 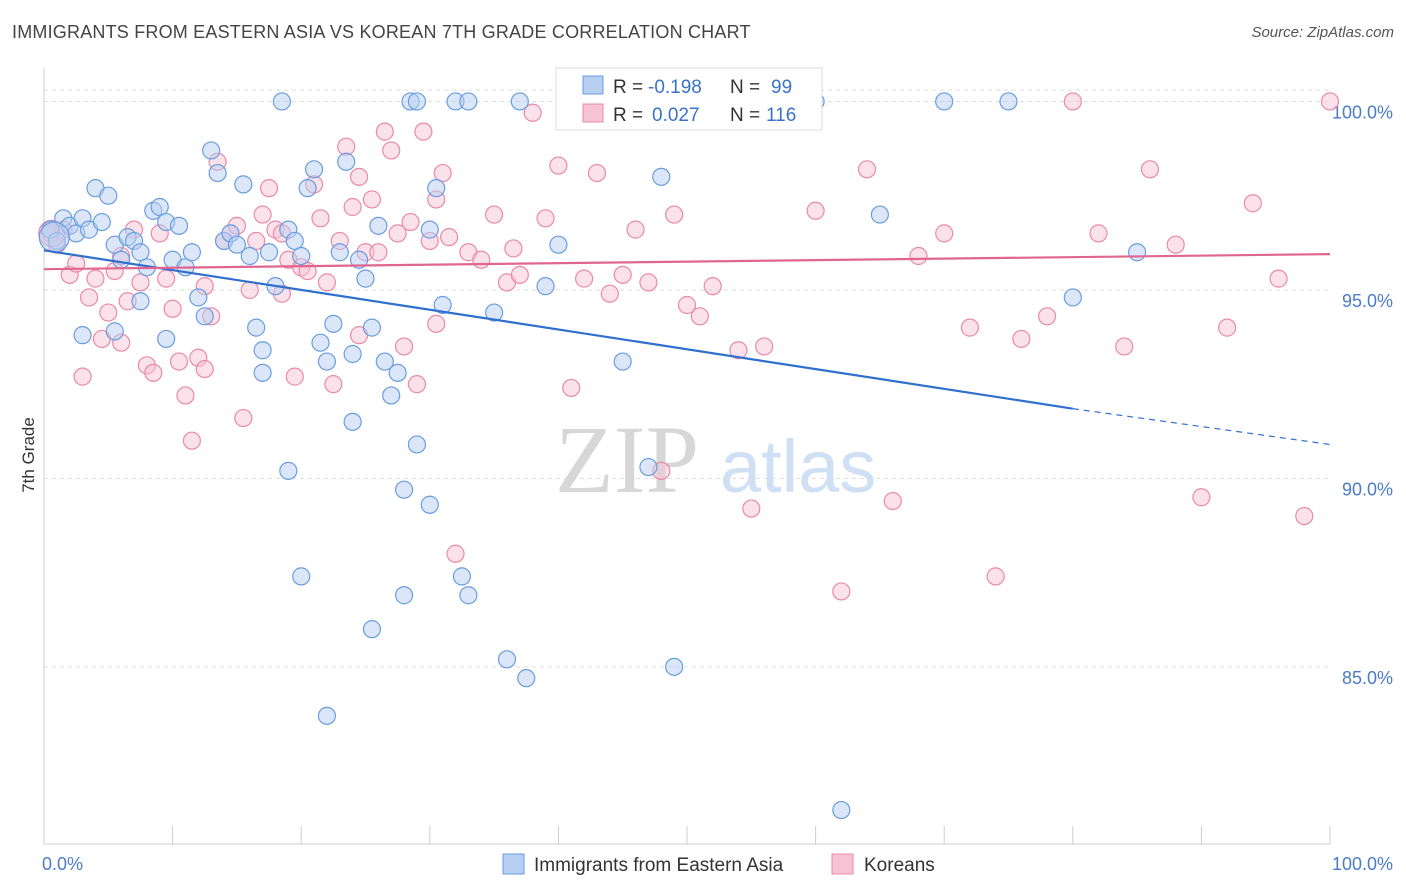 I want to click on stats-swatch-blue, so click(x=593, y=85).